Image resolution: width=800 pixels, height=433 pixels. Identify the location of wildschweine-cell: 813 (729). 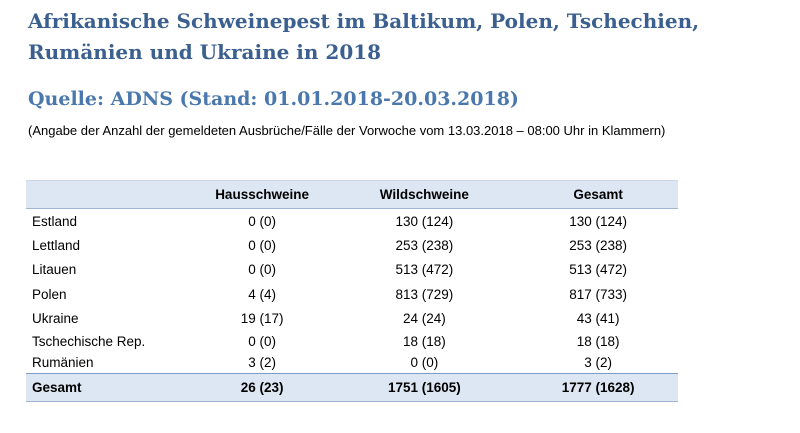
(424, 294).